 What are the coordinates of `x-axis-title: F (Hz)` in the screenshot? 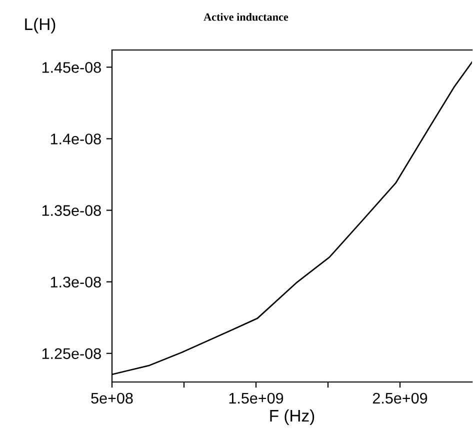 It's located at (292, 417).